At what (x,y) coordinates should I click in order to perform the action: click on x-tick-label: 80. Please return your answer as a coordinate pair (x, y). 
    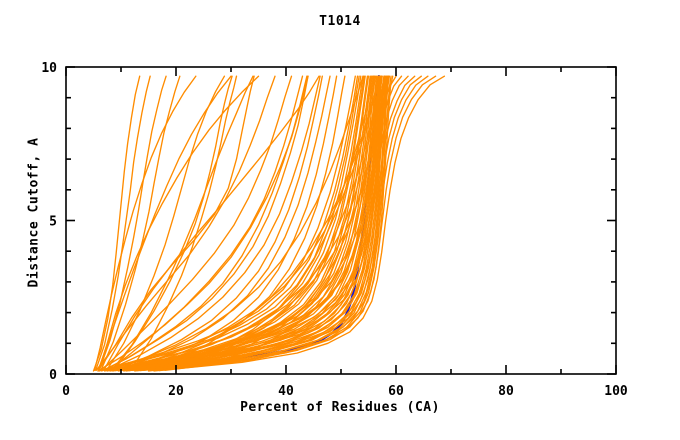
    Looking at the image, I should click on (506, 391).